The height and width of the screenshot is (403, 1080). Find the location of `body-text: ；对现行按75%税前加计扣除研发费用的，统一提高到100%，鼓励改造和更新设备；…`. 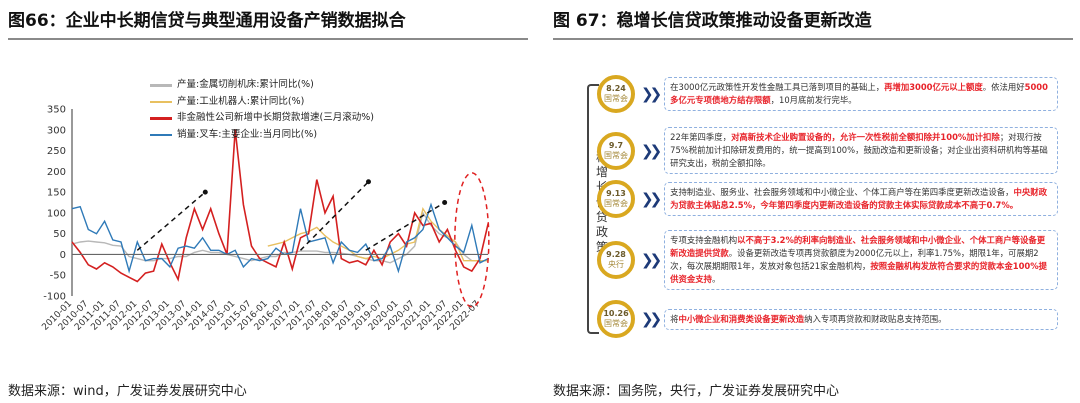

body-text: ；对现行按75%税前加计扣除研发费用的，统一提高到100%，鼓励改造和更新设备；… is located at coordinates (859, 150).